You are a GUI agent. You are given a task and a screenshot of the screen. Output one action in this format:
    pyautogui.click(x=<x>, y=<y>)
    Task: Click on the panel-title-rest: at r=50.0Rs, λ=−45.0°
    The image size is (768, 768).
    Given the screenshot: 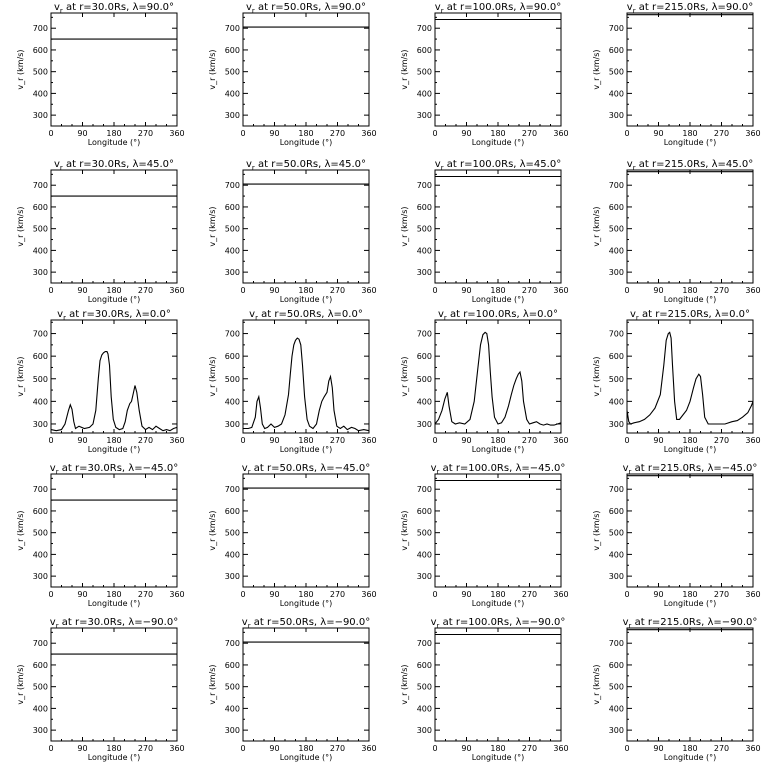 What is the action you would take?
    pyautogui.click(x=311, y=468)
    